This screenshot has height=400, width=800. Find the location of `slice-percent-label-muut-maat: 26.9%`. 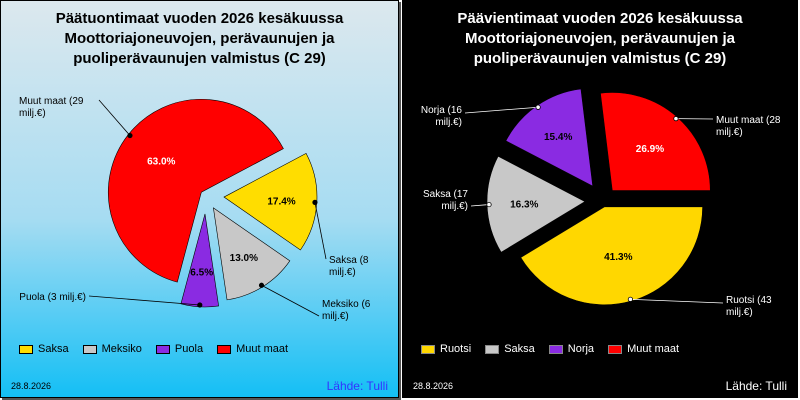

slice-percent-label-muut-maat: 26.9% is located at coordinates (650, 149).